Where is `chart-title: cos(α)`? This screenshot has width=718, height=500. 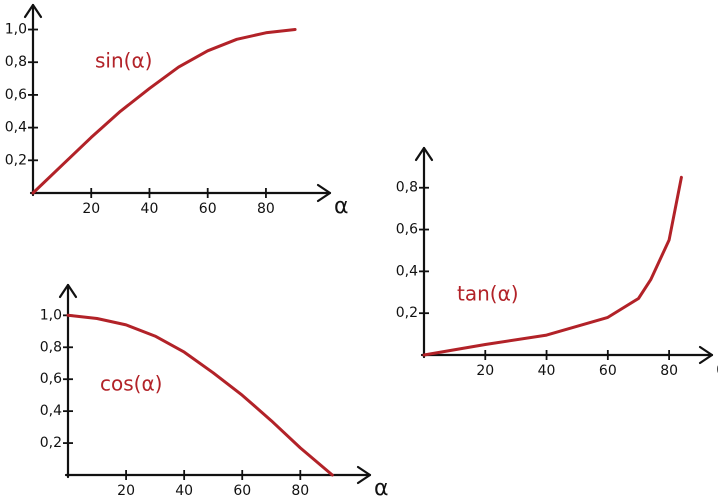
chart-title: cos(α) is located at coordinates (131, 384).